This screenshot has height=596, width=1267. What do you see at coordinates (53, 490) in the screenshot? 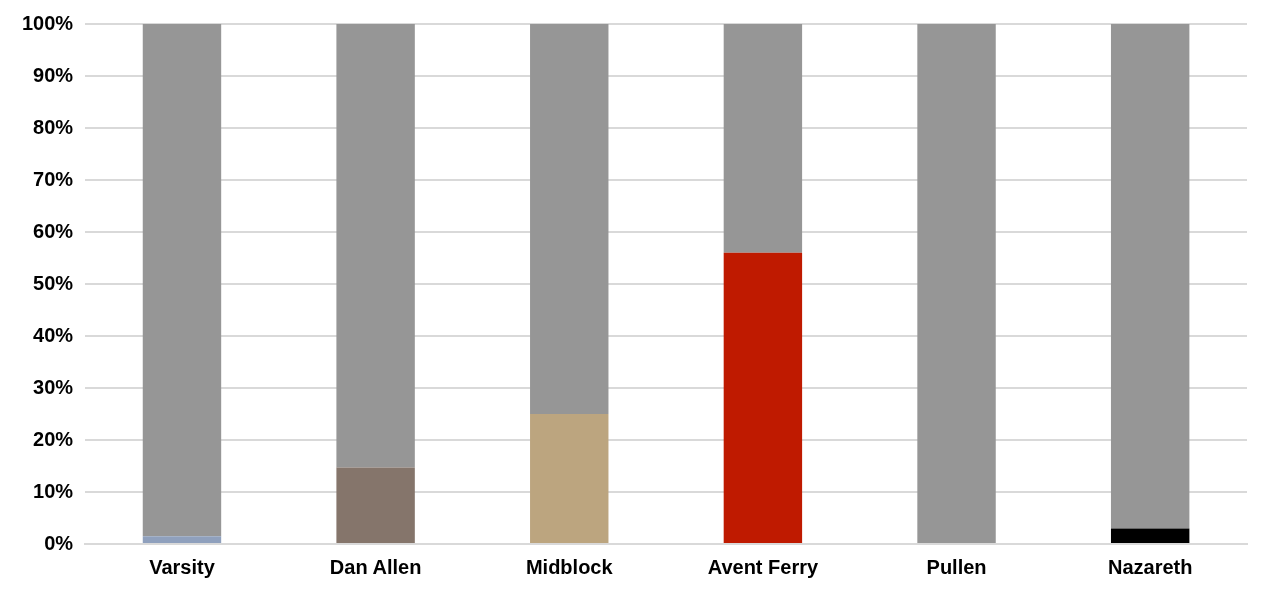
I see `y-tick-label: 10%` at bounding box center [53, 490].